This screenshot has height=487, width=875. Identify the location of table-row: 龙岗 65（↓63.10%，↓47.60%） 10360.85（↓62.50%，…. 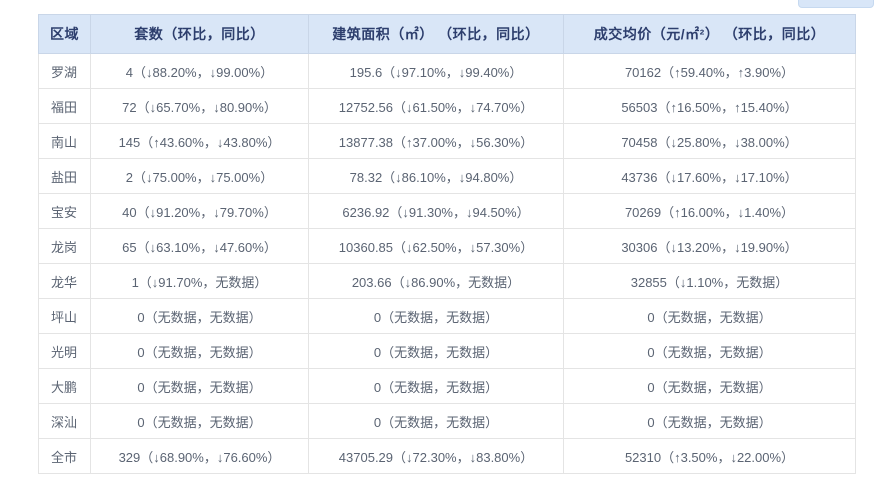
(447, 246).